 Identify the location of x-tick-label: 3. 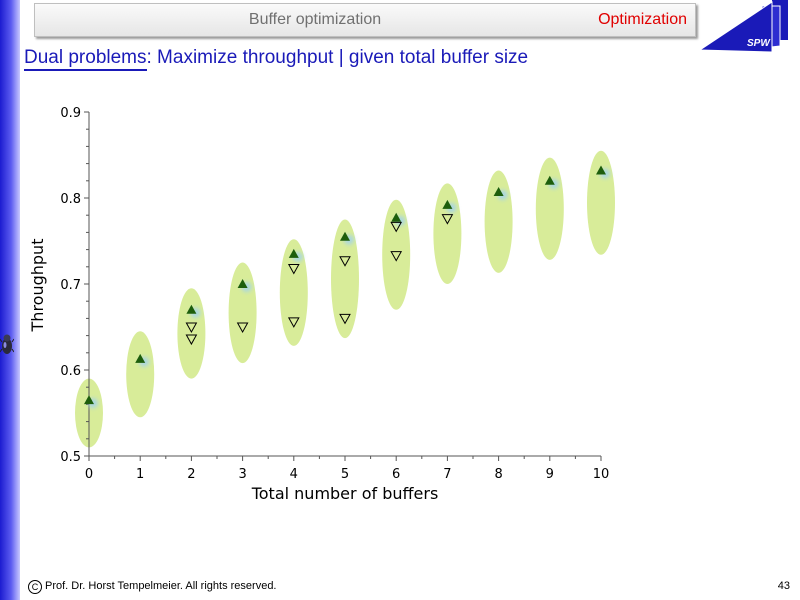
(242, 474).